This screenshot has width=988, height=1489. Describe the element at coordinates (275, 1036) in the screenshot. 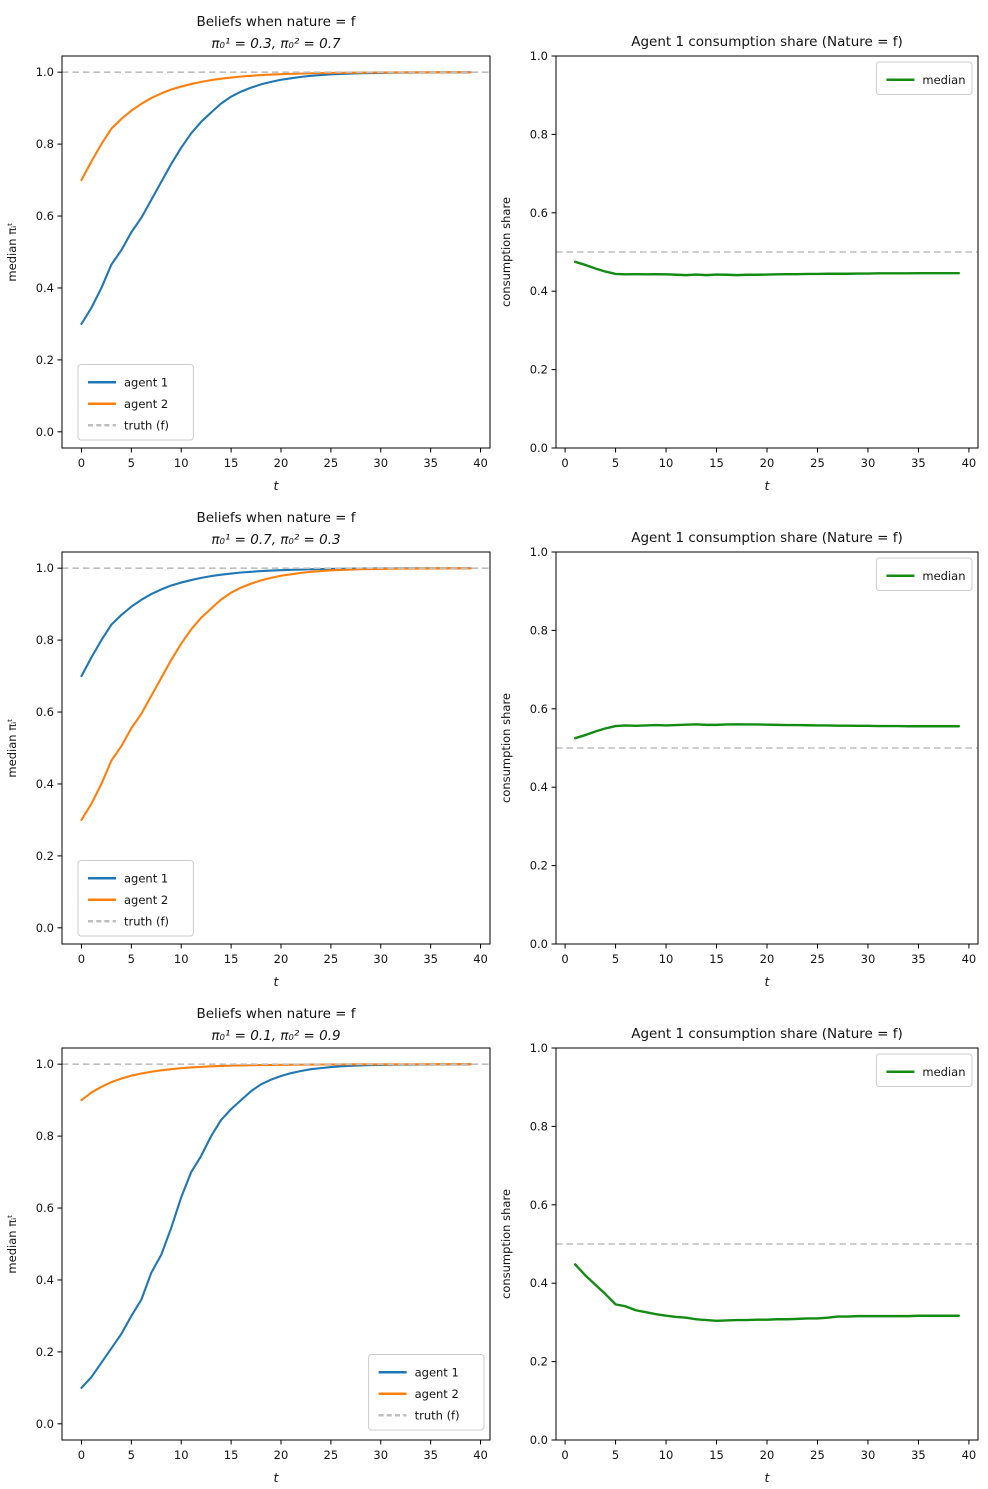

I see `chart-subtitle: π₀¹ = 0.1, π₀² = 0.9` at that location.